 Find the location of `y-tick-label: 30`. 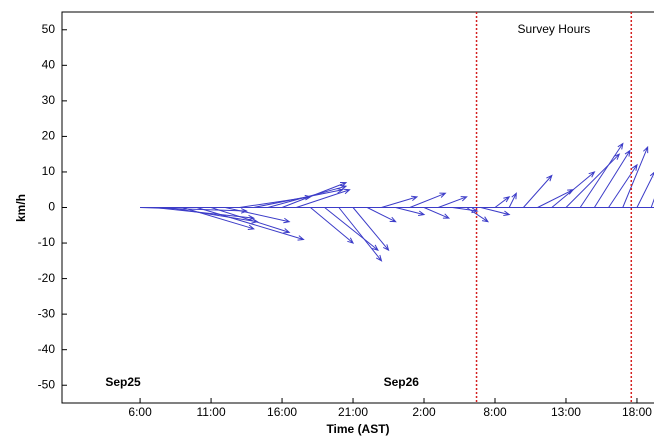

y-tick-label: 30 is located at coordinates (49, 100).